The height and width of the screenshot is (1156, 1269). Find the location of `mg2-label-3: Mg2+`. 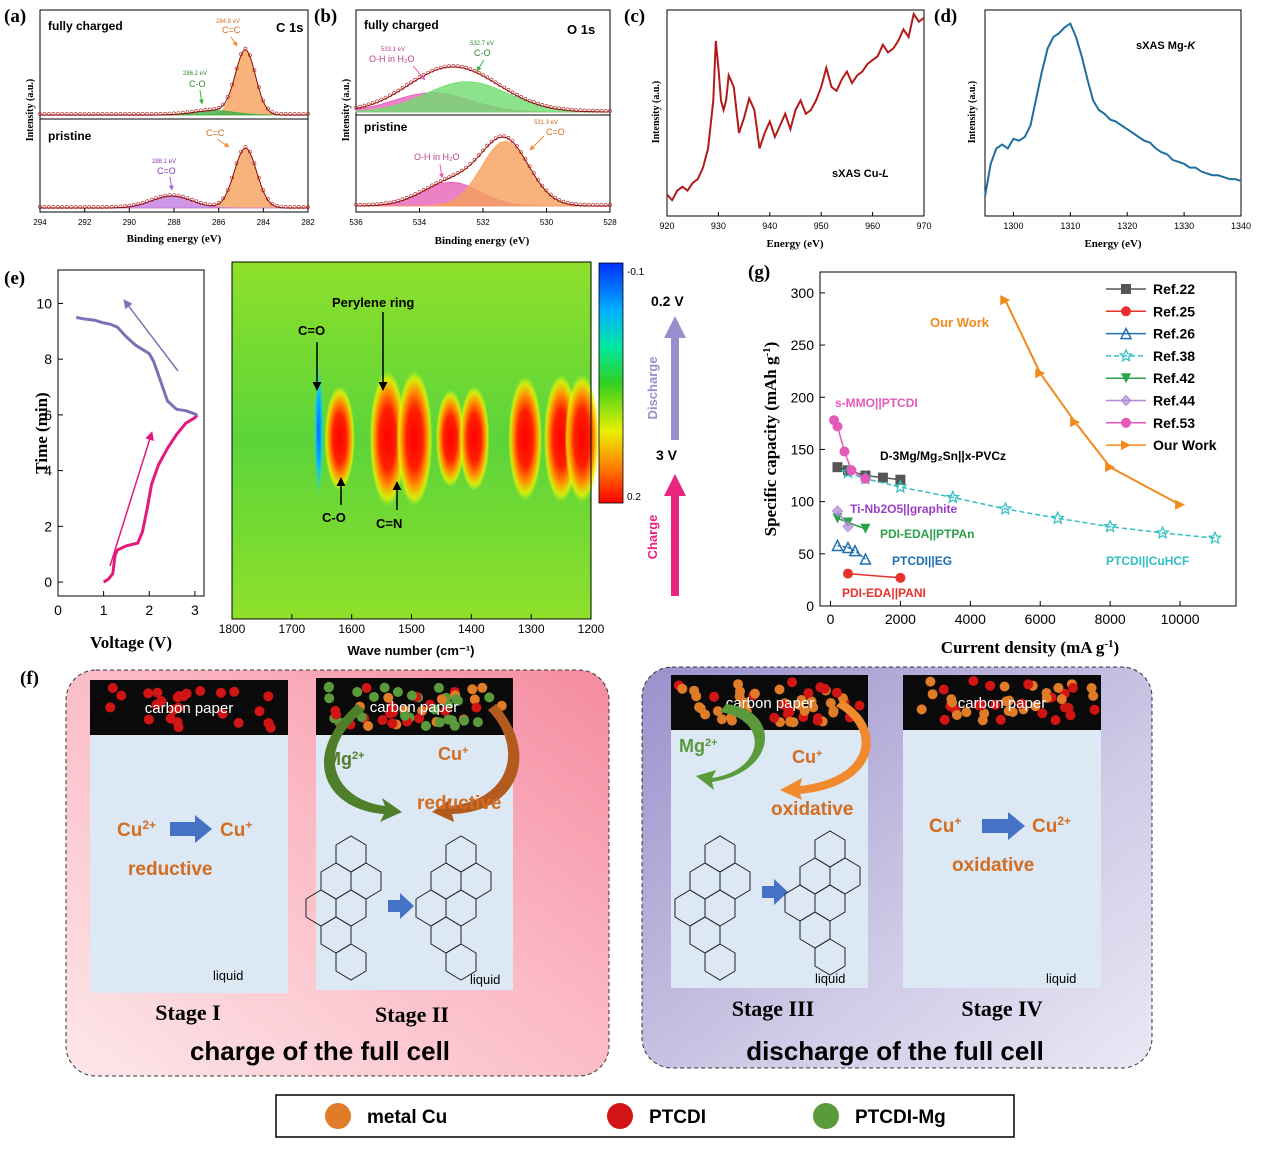

mg2-label-3: Mg2+ is located at coordinates (698, 746).